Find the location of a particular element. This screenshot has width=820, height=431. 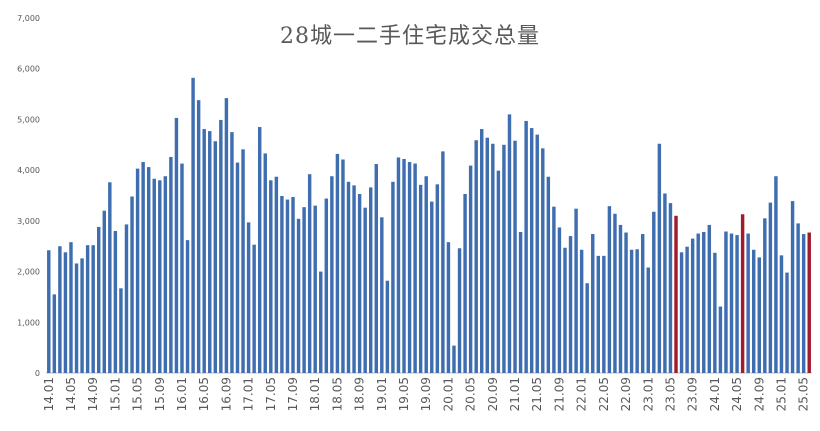

x-tick-label: 15.05 is located at coordinates (138, 394).